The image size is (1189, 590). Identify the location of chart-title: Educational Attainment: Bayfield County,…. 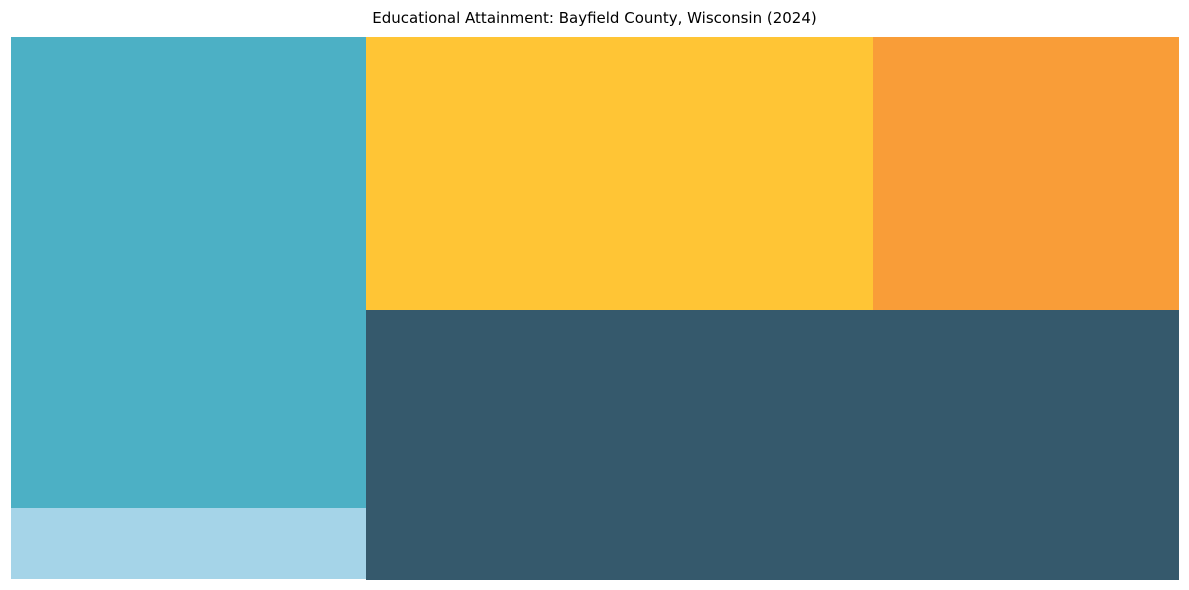
(594, 18).